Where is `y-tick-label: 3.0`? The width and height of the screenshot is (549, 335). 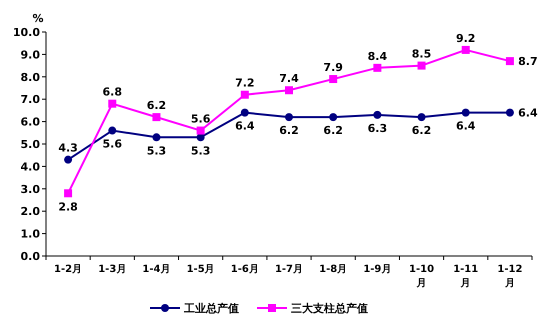 y-tick-label: 3.0 is located at coordinates (30, 189).